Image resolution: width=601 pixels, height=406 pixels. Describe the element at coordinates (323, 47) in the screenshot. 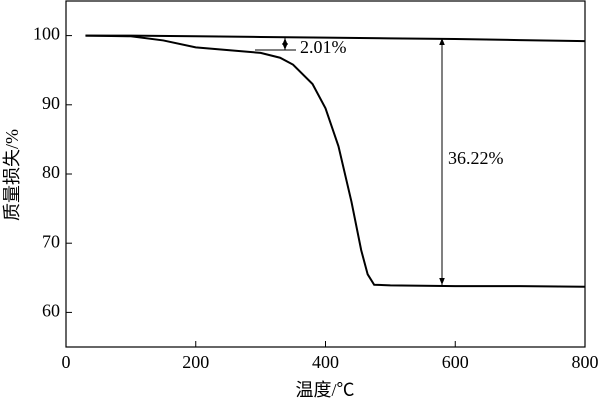

I see `annotation: 2.01%` at that location.